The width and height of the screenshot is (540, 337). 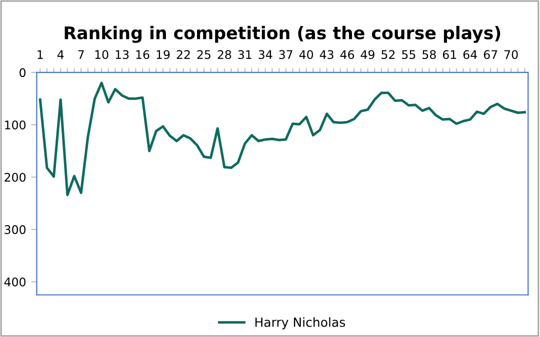 I want to click on x-tick-label: 19, so click(x=163, y=55).